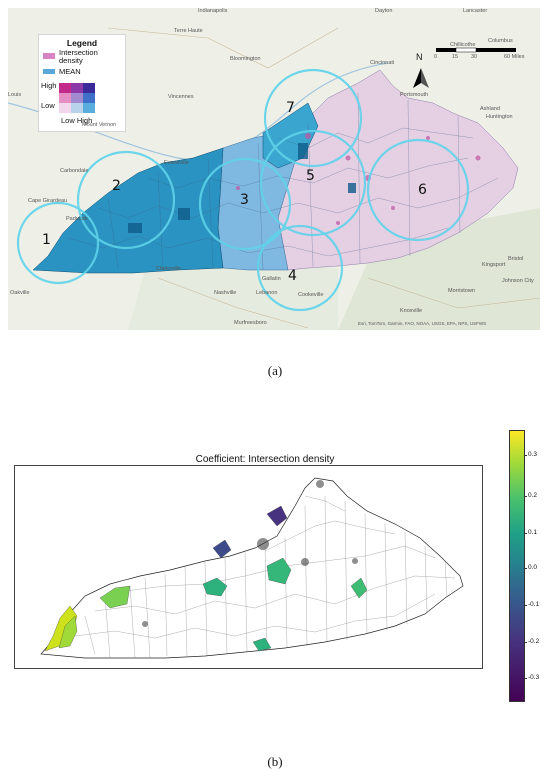 Image resolution: width=550 pixels, height=776 pixels. I want to click on city-johnson-city: Johnson City, so click(518, 281).